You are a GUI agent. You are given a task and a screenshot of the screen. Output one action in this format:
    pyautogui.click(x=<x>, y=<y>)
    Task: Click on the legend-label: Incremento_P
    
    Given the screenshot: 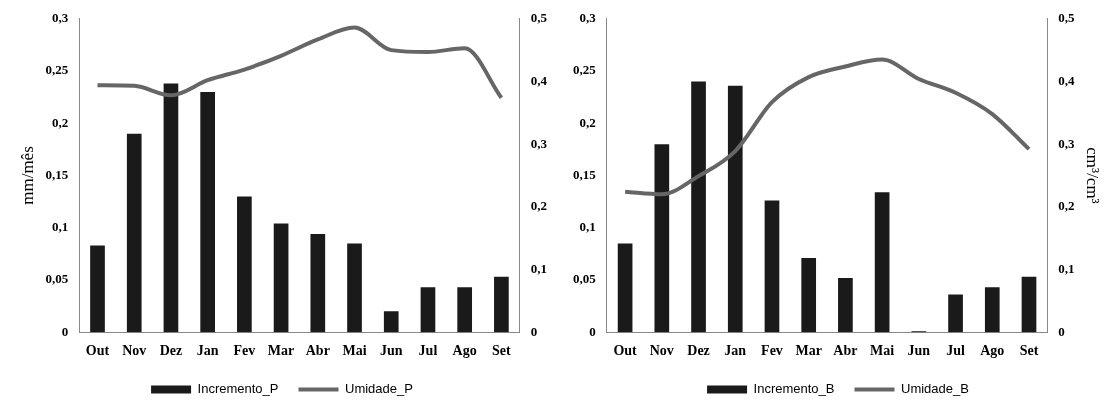 What is the action you would take?
    pyautogui.click(x=238, y=389)
    